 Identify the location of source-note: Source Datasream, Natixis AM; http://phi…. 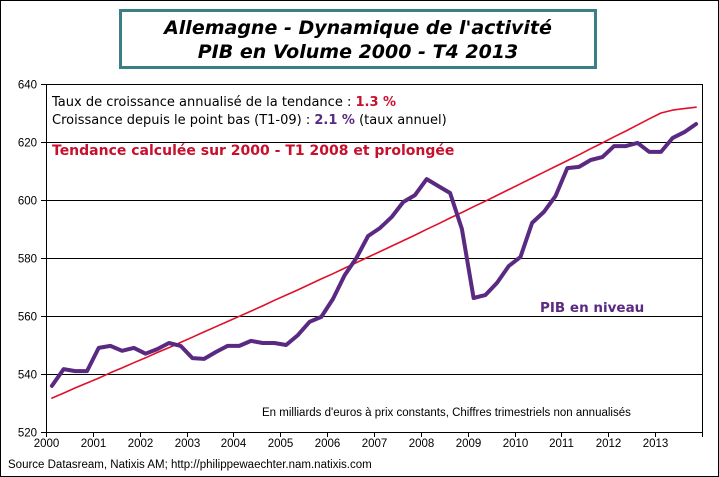
(190, 465).